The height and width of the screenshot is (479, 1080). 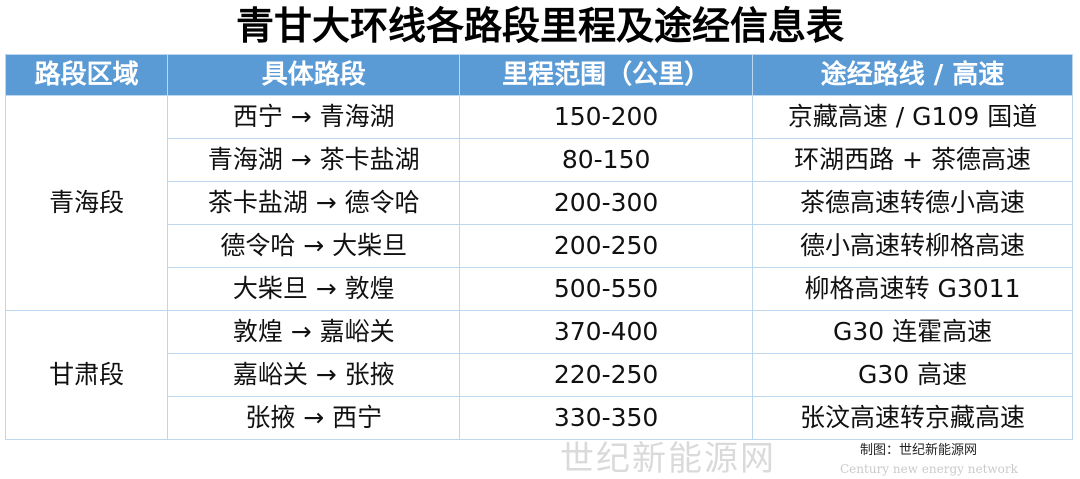 What do you see at coordinates (314, 75) in the screenshot?
I see `header-segment: 具体路段` at bounding box center [314, 75].